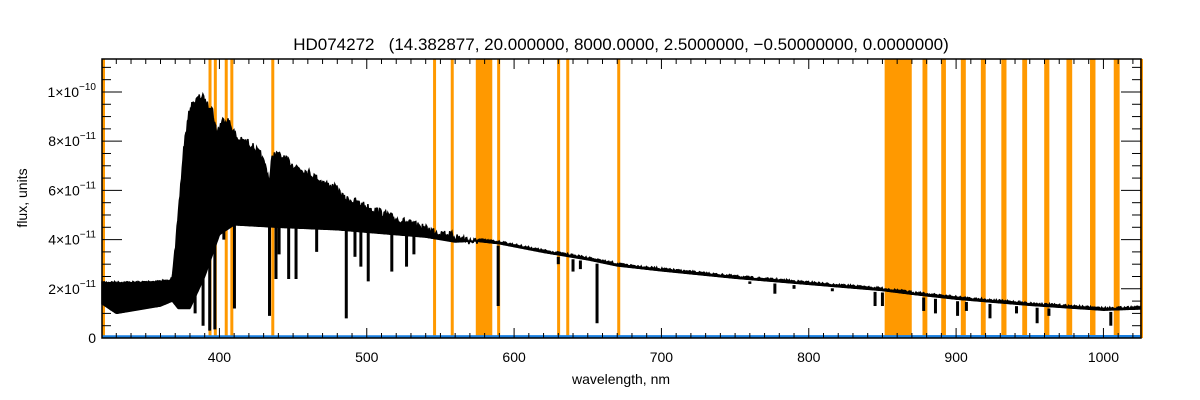 The height and width of the screenshot is (400, 1200). What do you see at coordinates (514, 357) in the screenshot?
I see `x-tick-label: 600` at bounding box center [514, 357].